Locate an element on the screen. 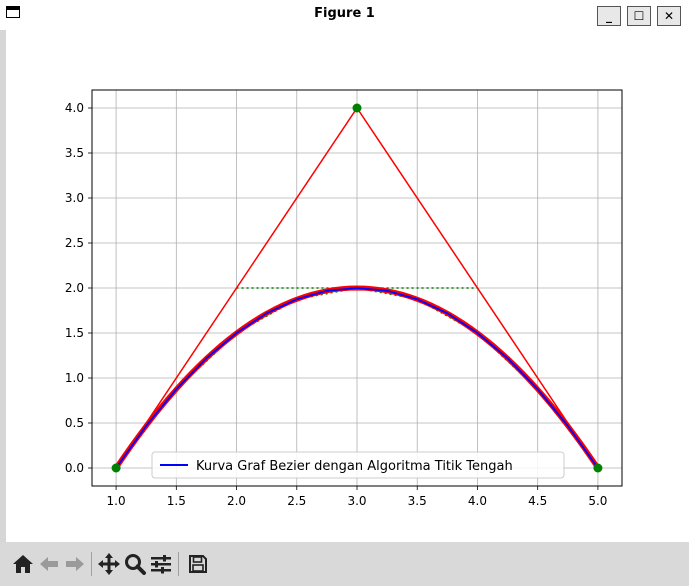 The image size is (689, 586). forward-arrow-icon is located at coordinates (75, 564).